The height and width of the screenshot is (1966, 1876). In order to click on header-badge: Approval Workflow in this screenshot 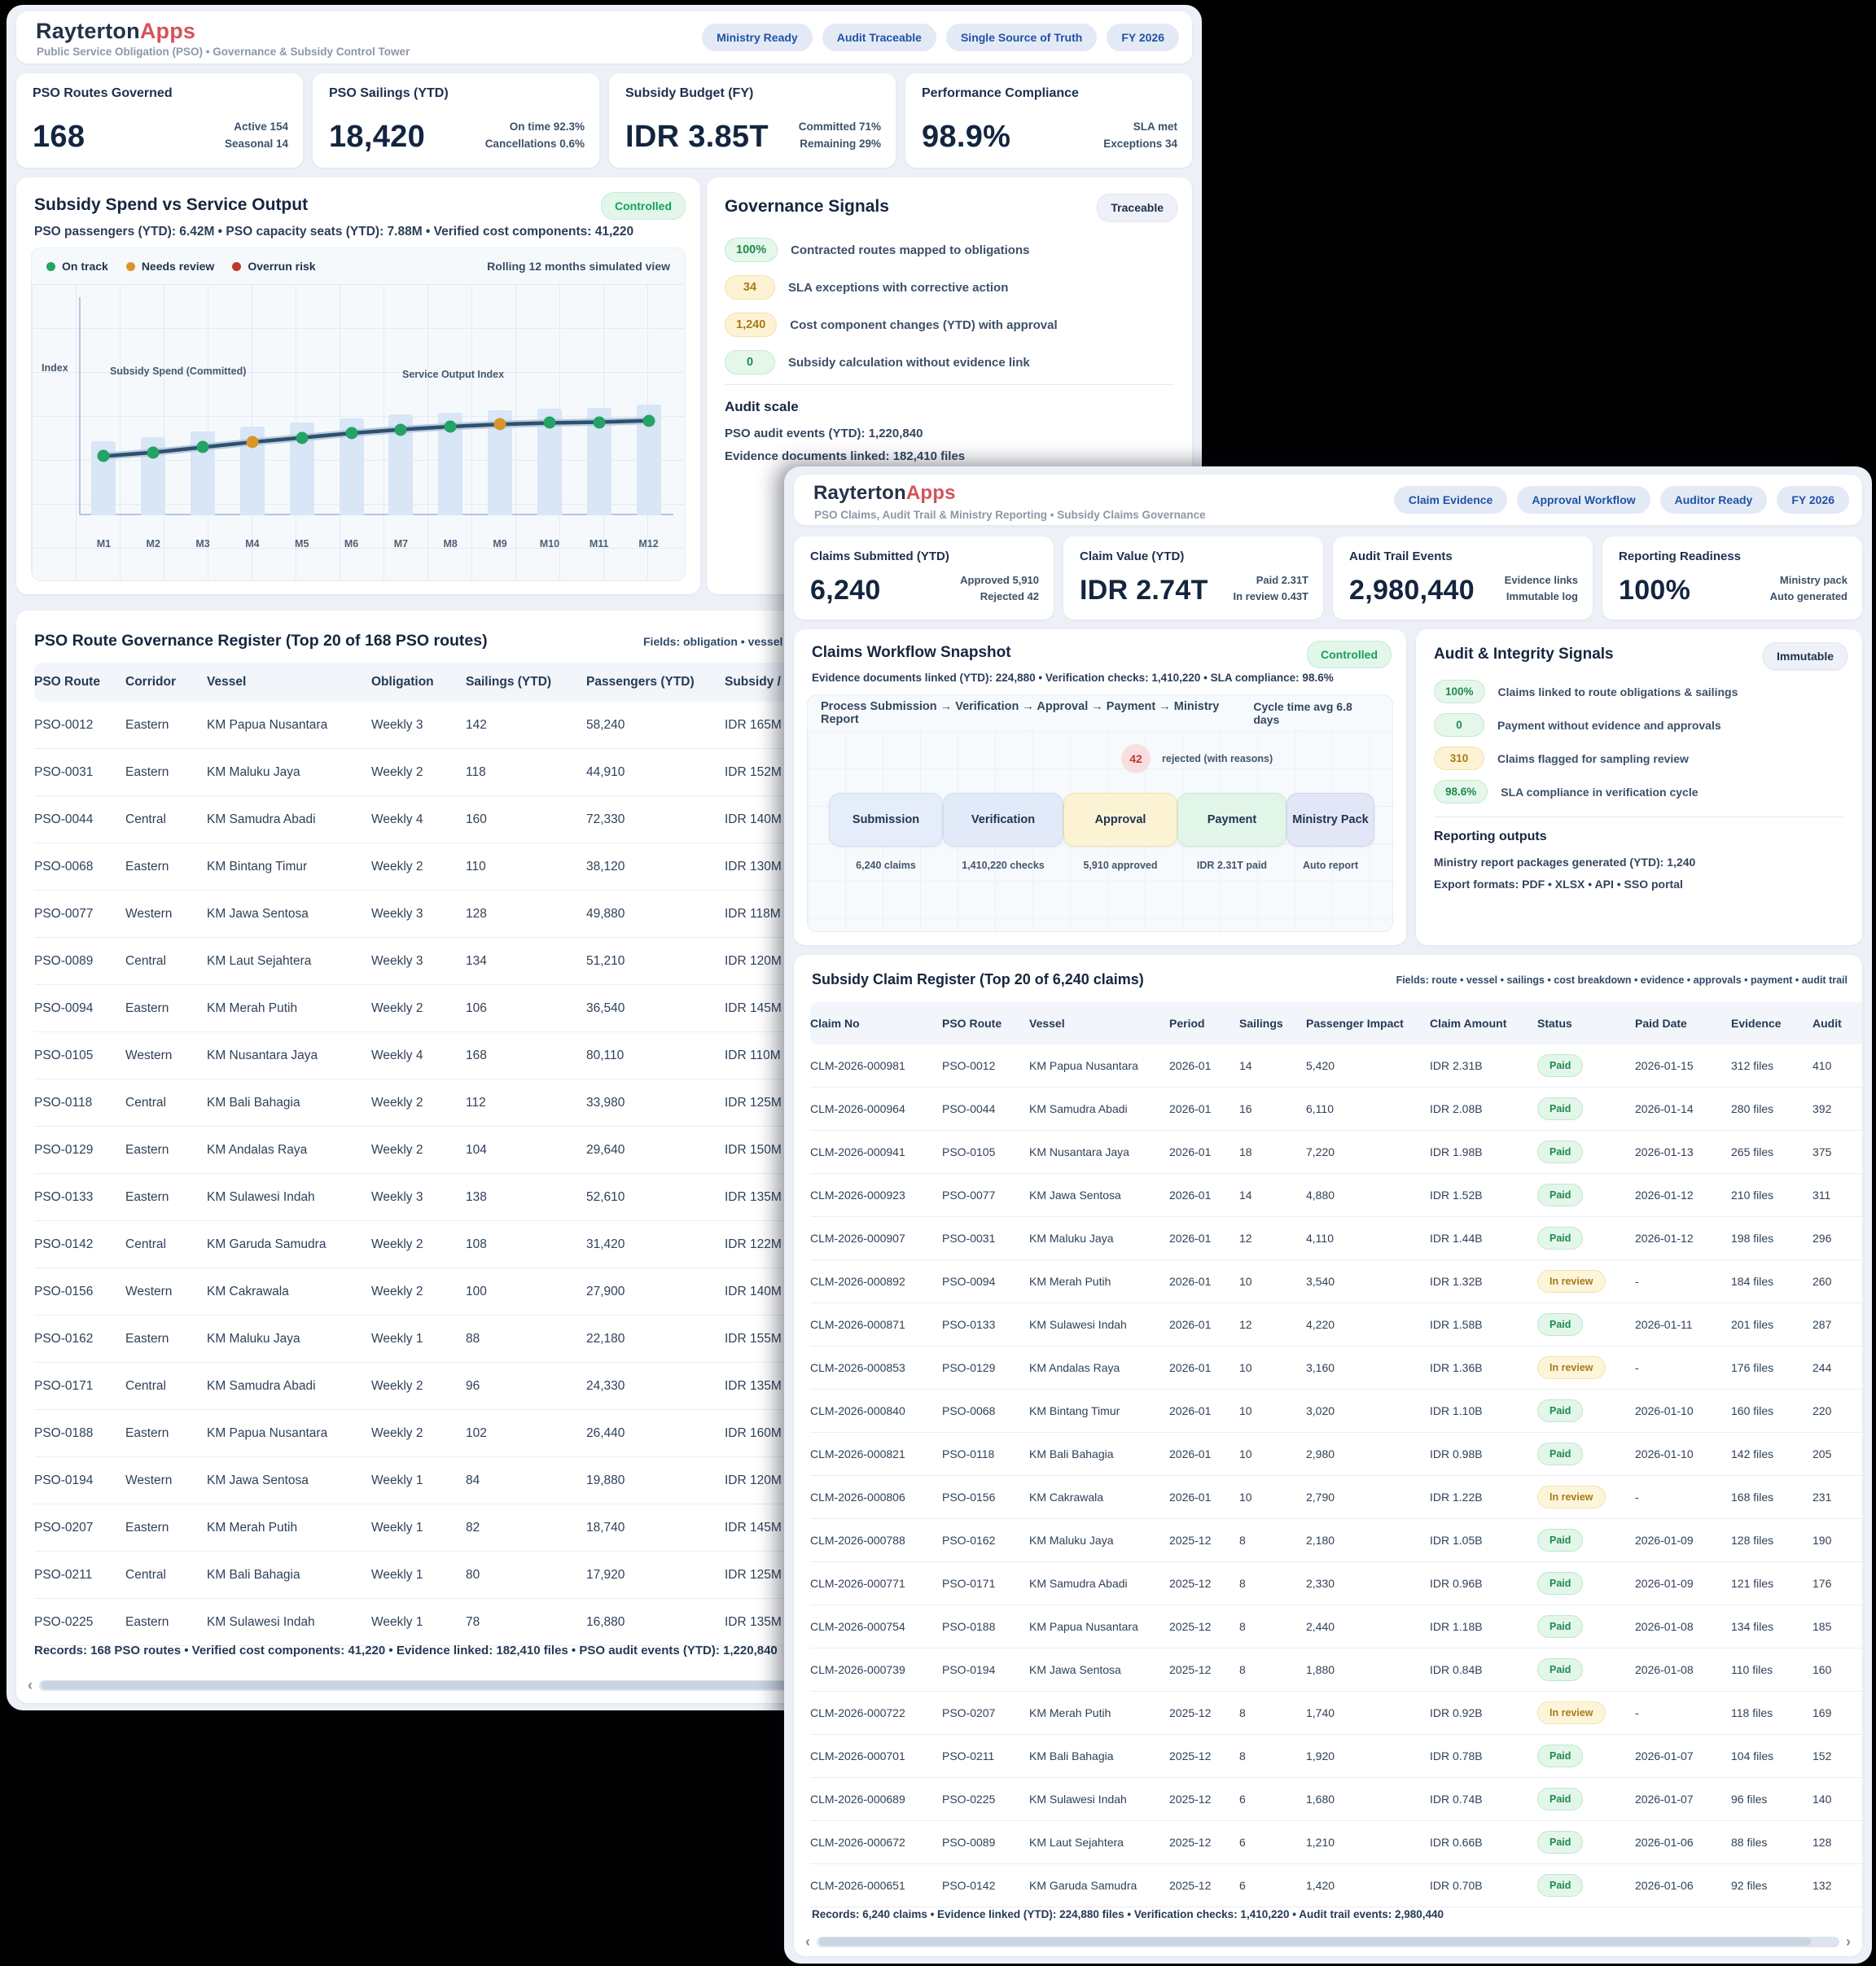, I will do `click(1584, 500)`.